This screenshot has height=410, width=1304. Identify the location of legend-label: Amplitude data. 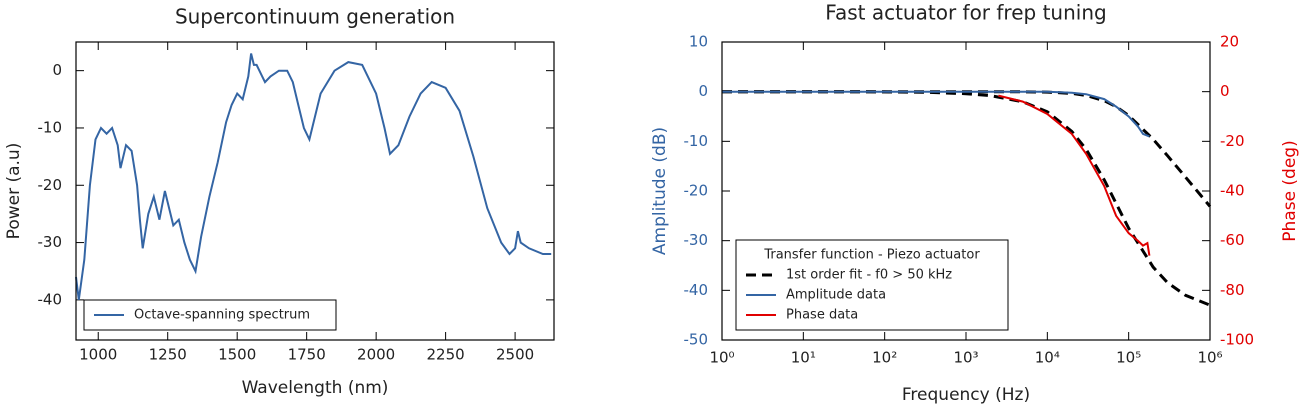
(836, 295).